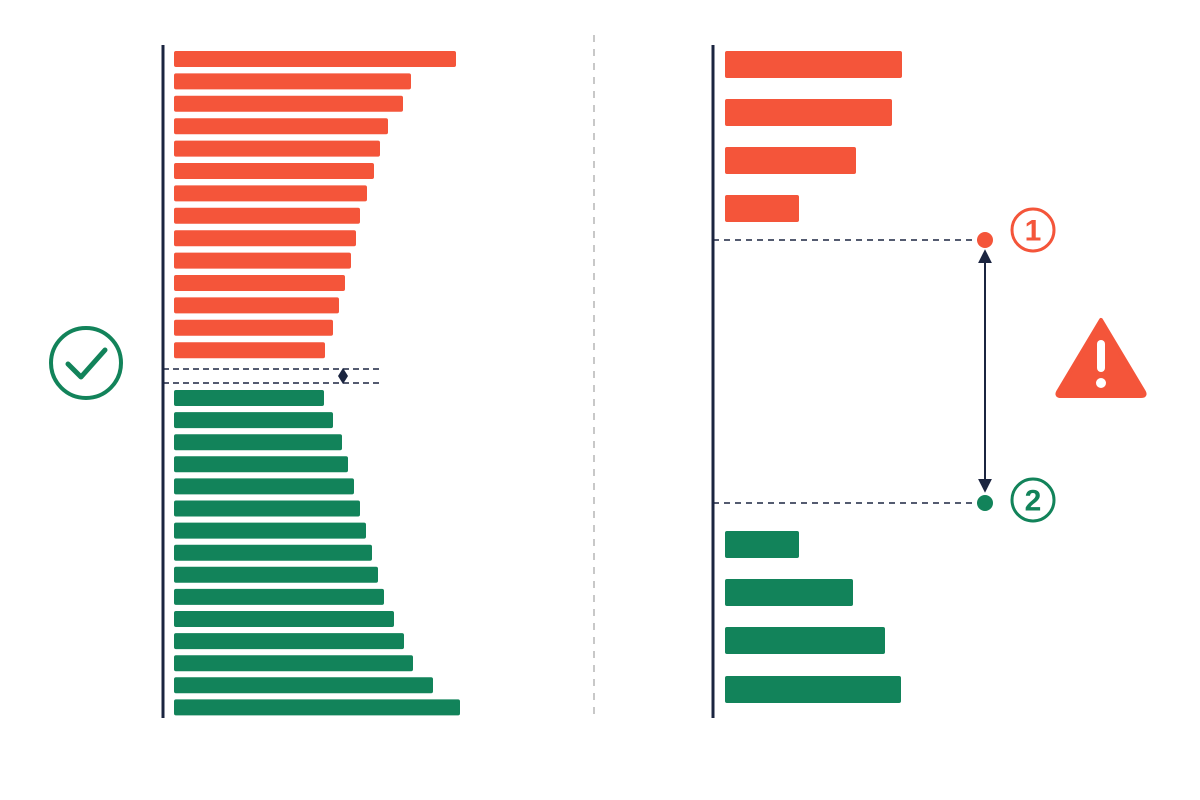  Describe the element at coordinates (985, 503) in the screenshot. I see `bid-dot` at that location.